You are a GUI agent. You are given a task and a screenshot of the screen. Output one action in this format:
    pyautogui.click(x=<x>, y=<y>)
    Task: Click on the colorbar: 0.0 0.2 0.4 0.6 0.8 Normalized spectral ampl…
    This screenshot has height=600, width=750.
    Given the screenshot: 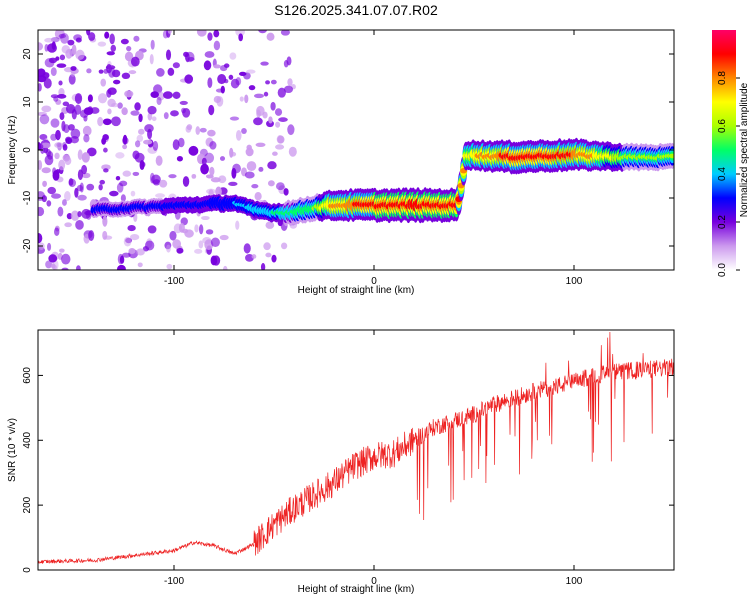 What is the action you would take?
    pyautogui.click(x=731, y=153)
    